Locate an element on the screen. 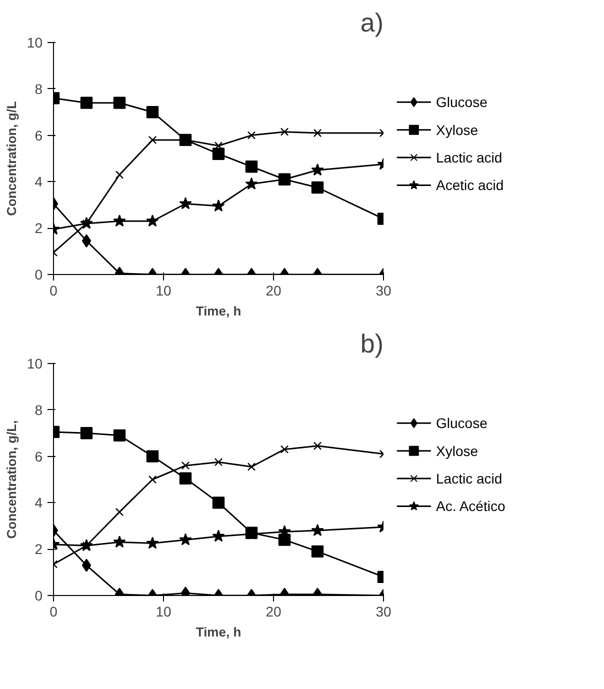 This screenshot has height=689, width=604. y-axis-title: Concentration, g/L, is located at coordinates (11, 479).